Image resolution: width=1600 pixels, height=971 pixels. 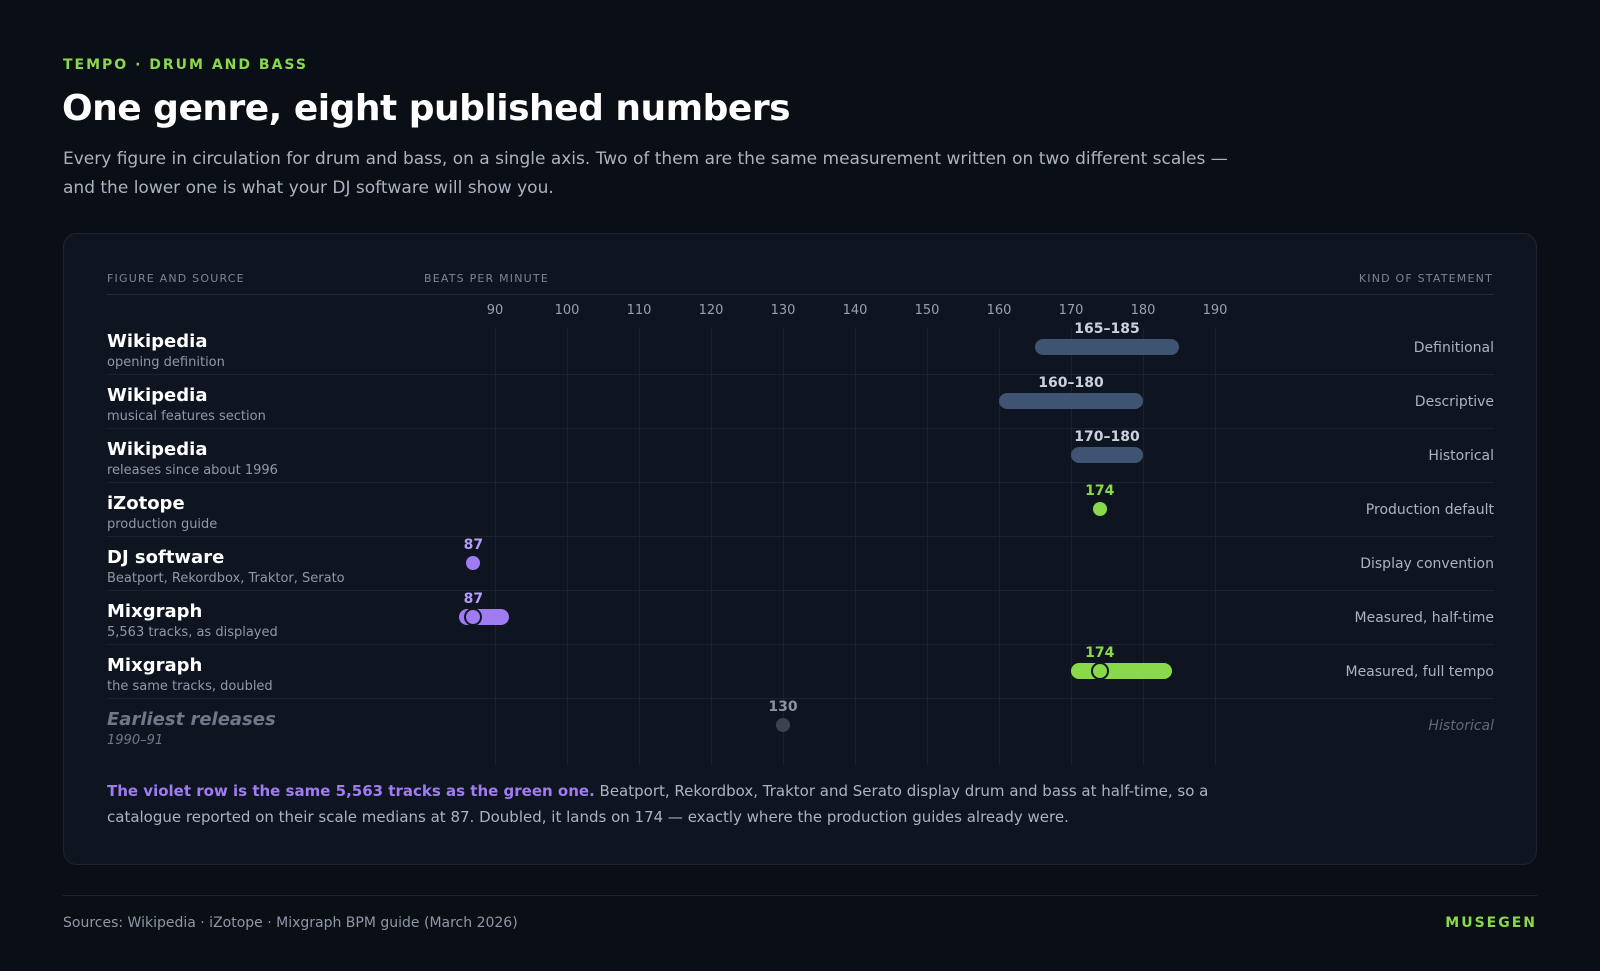 I want to click on row-source-detail: 5,563 tracks, as displayed, so click(x=192, y=632).